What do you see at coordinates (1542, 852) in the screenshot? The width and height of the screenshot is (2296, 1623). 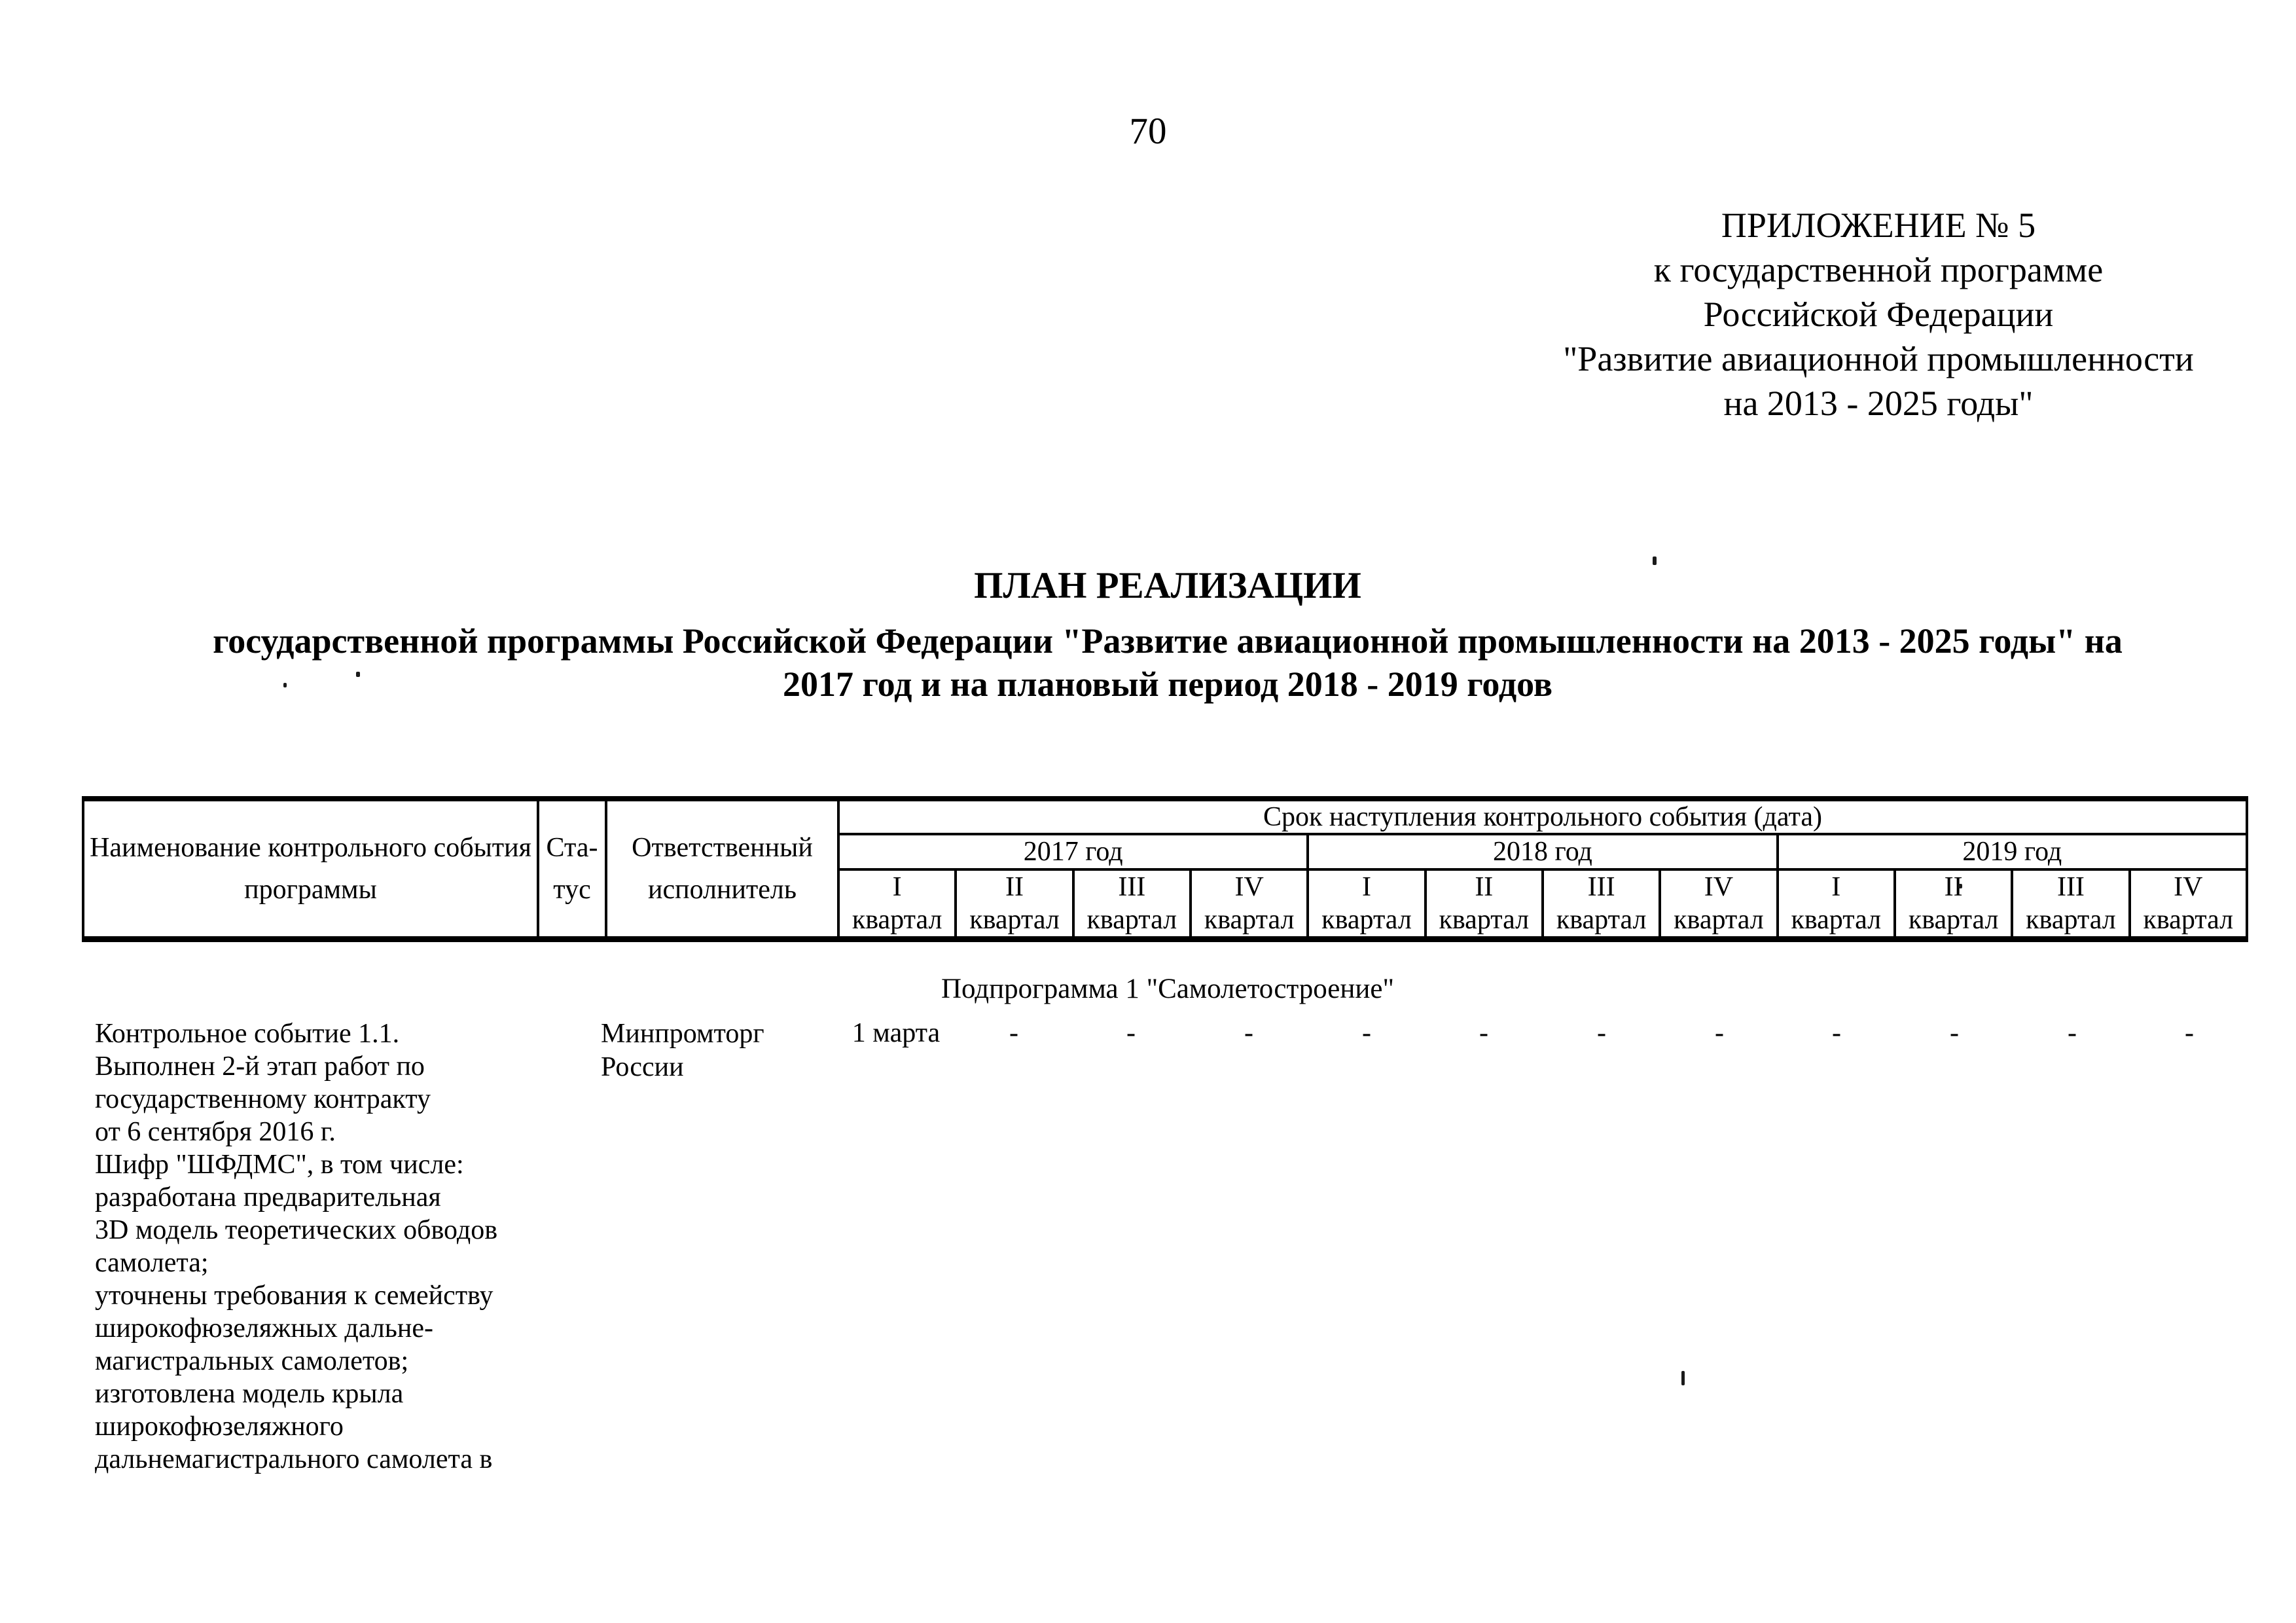 I see `year-header-2018: 2018 год` at bounding box center [1542, 852].